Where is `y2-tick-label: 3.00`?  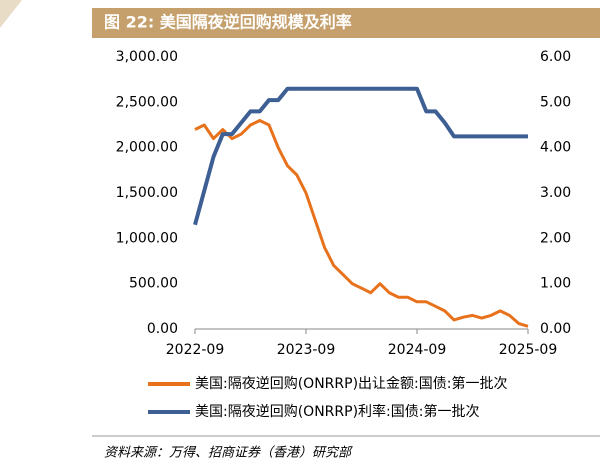 y2-tick-label: 3.00 is located at coordinates (555, 193).